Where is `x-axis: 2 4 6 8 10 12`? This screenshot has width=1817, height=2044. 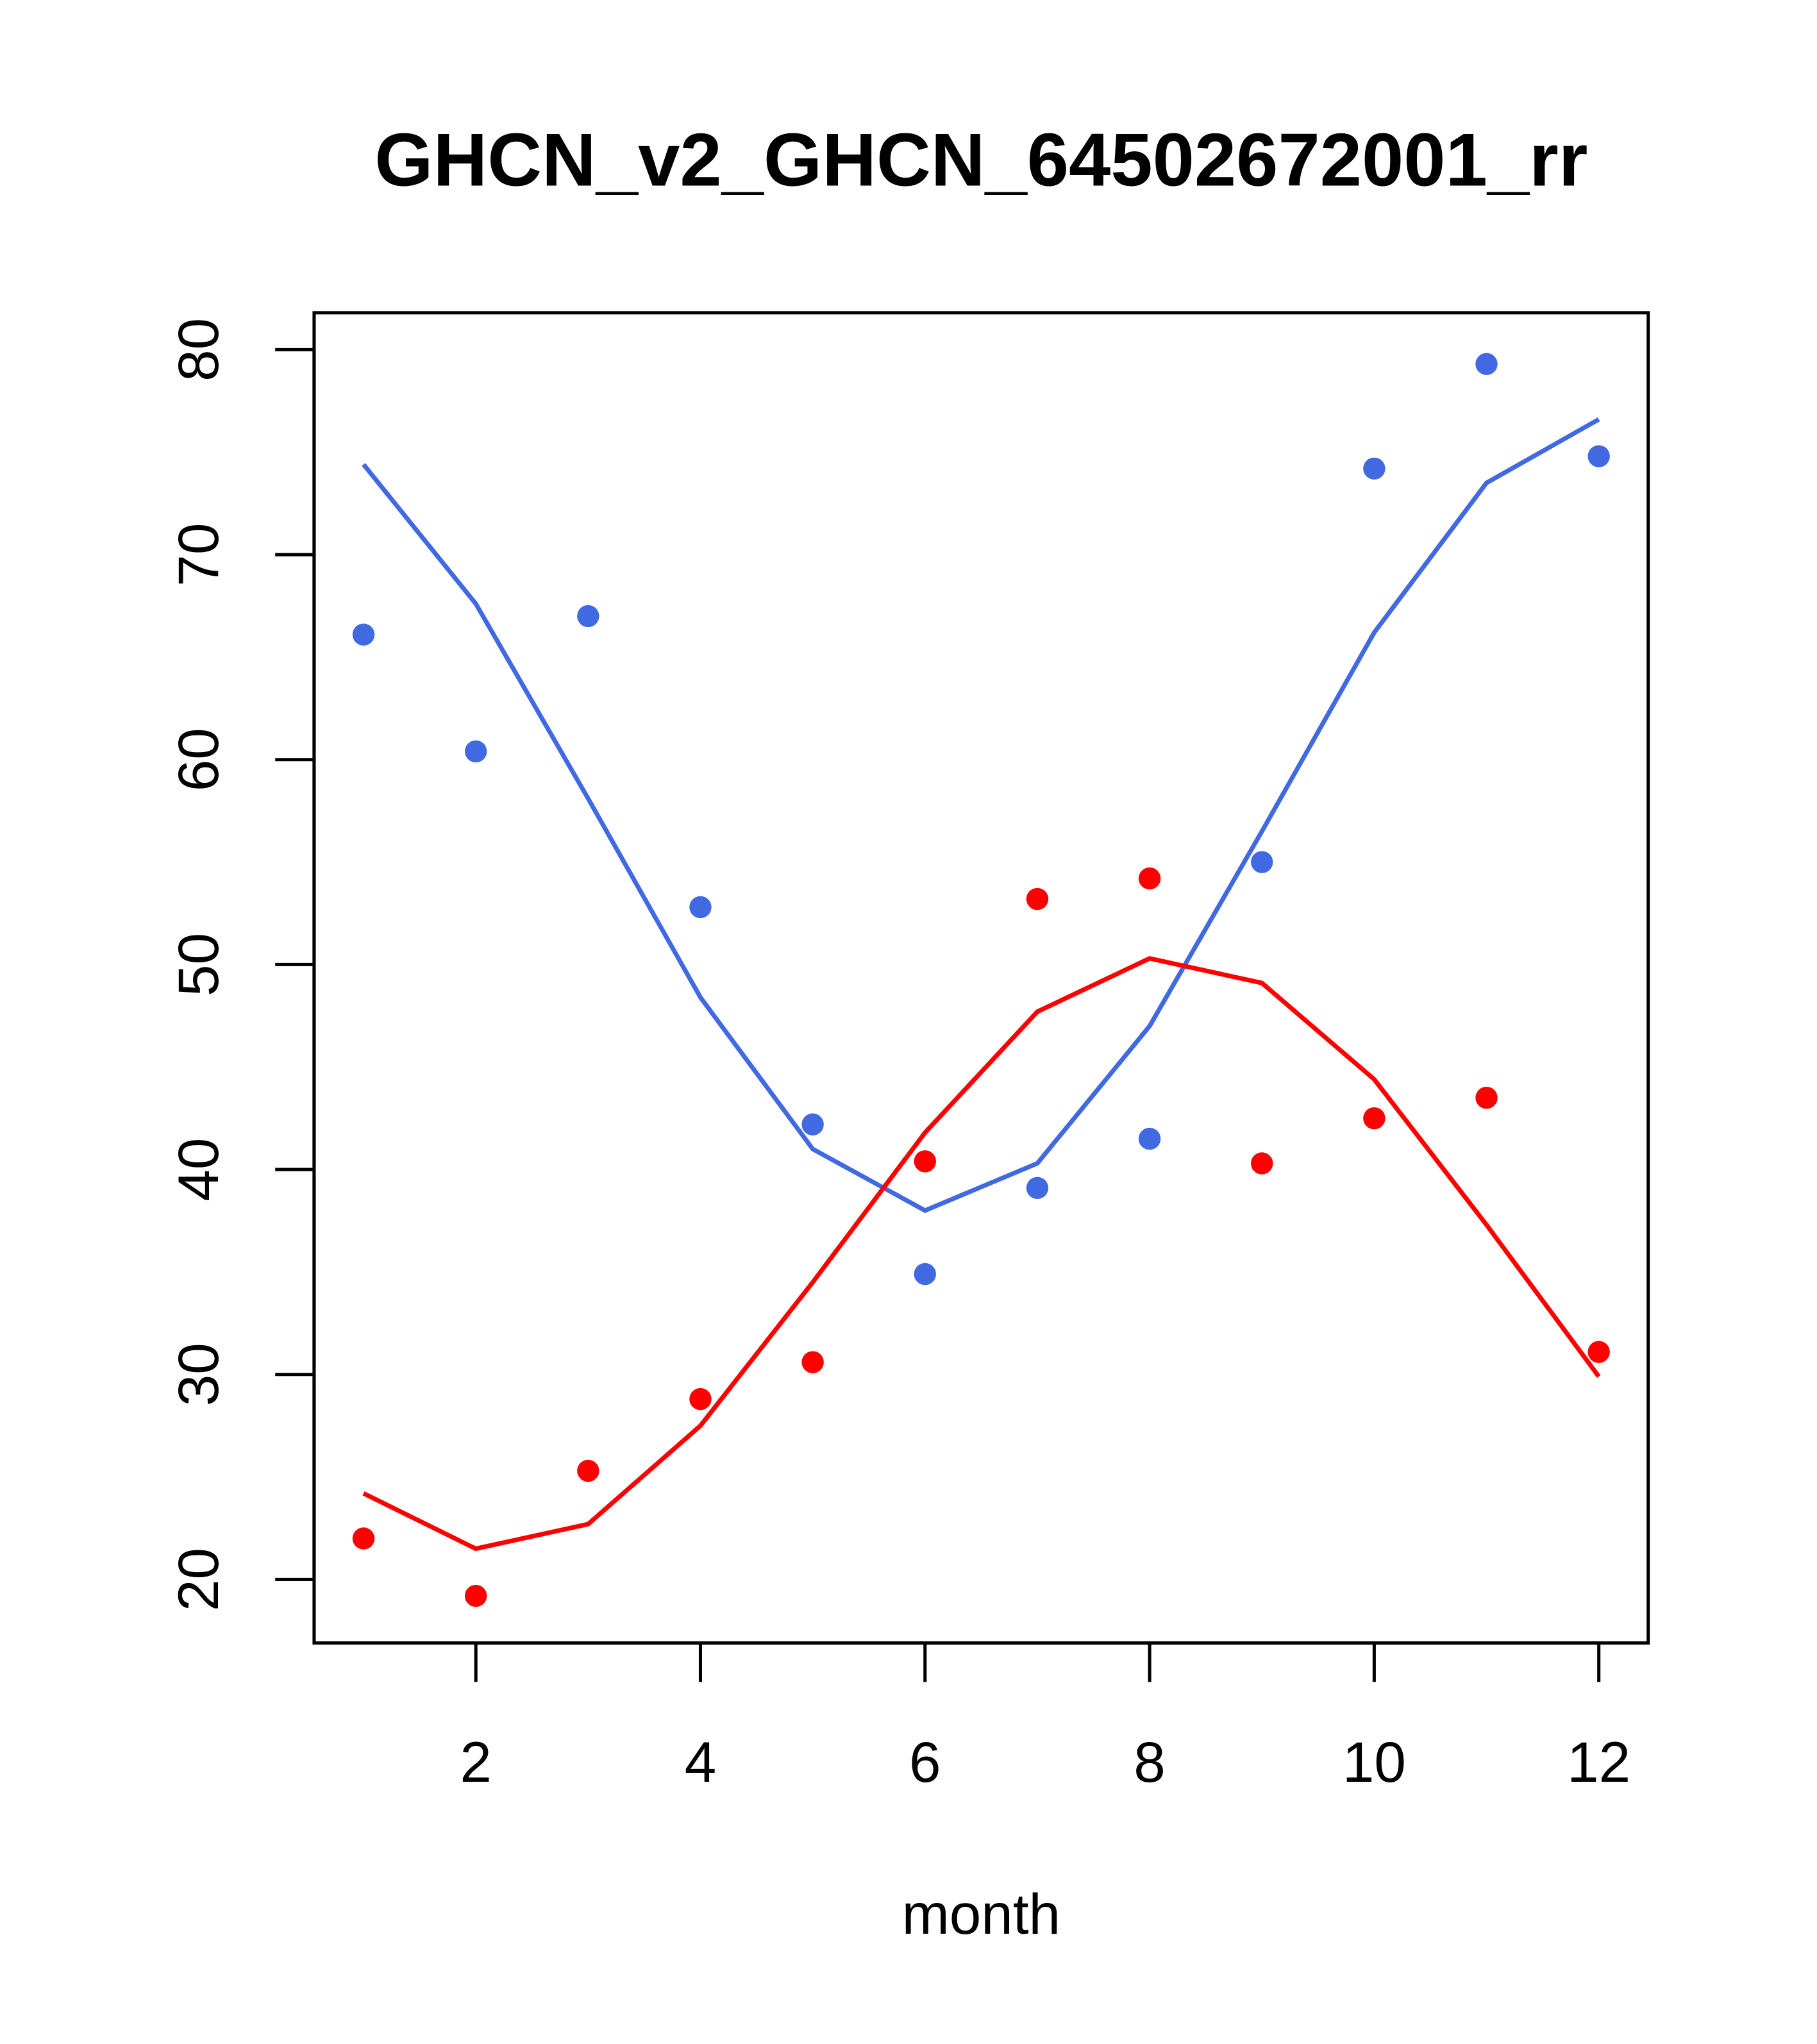 x-axis: 2 4 6 8 10 12 is located at coordinates (1045, 1718).